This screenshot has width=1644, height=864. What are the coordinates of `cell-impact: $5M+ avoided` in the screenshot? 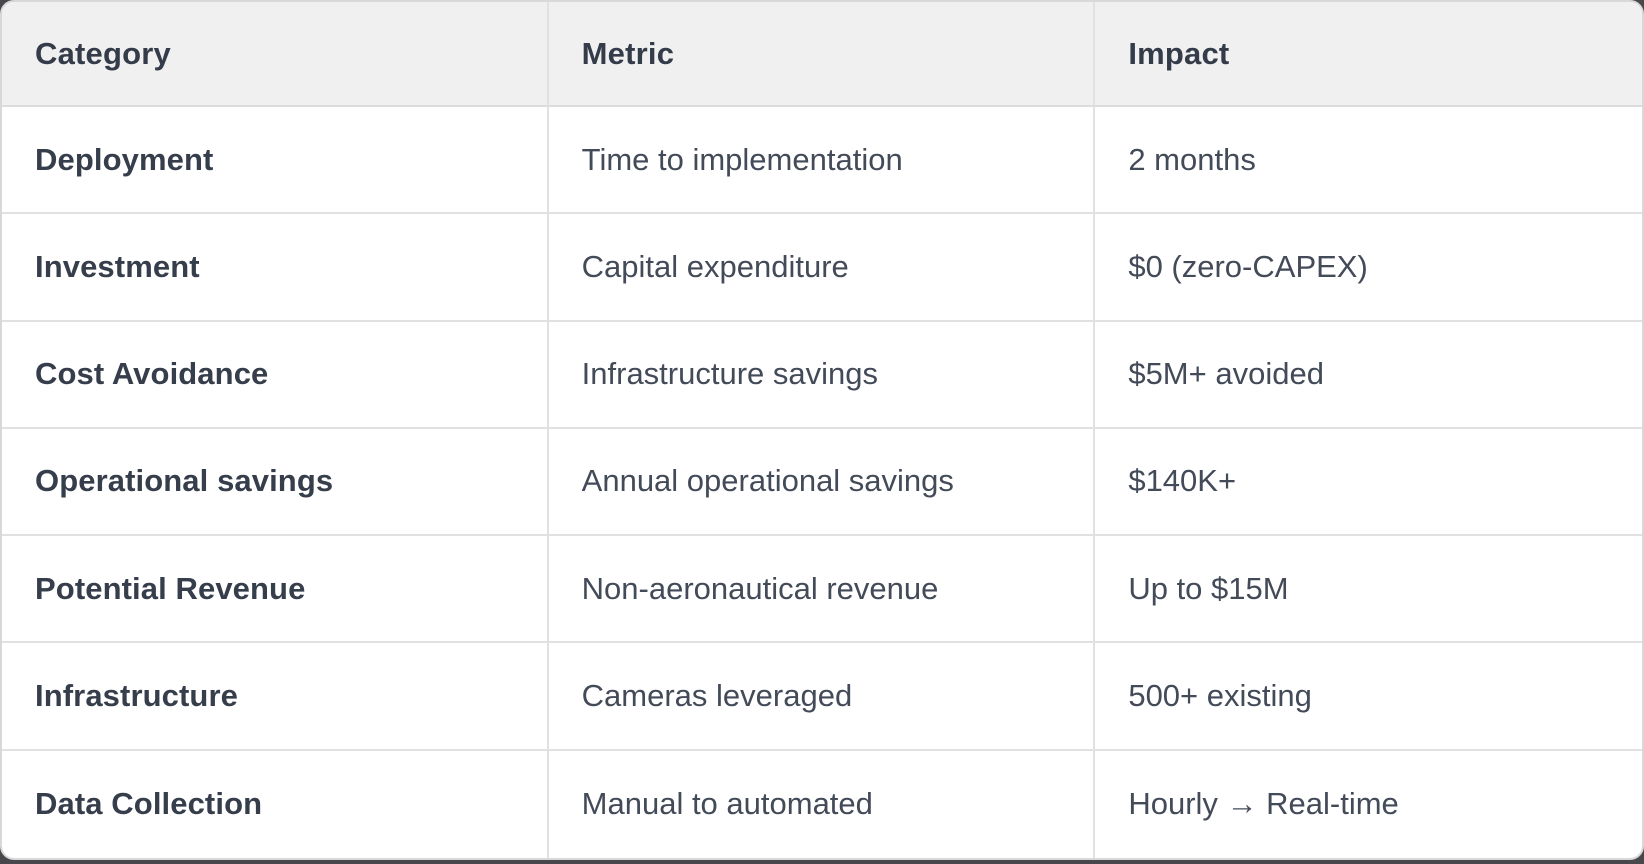 It's located at (1368, 375).